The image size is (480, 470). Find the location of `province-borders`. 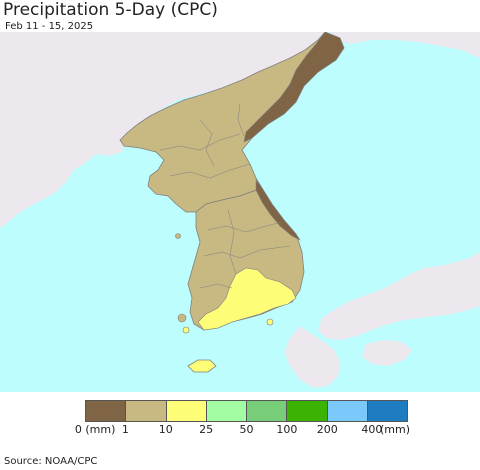

province-borders is located at coordinates (225, 196).